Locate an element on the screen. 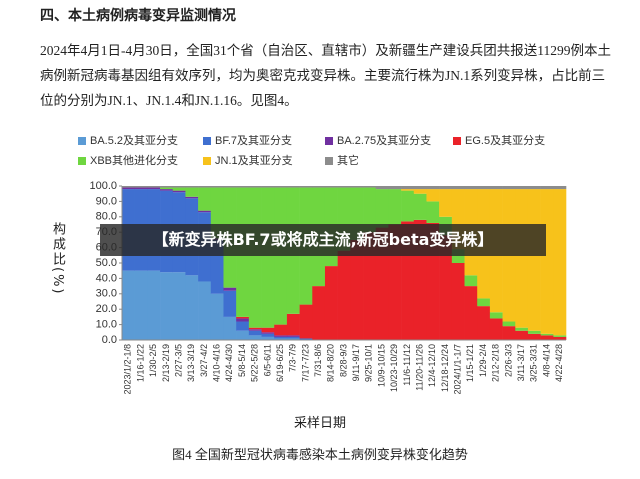 This screenshot has width=640, height=479. x-tick-label: 8/14-8/20 is located at coordinates (331, 363).